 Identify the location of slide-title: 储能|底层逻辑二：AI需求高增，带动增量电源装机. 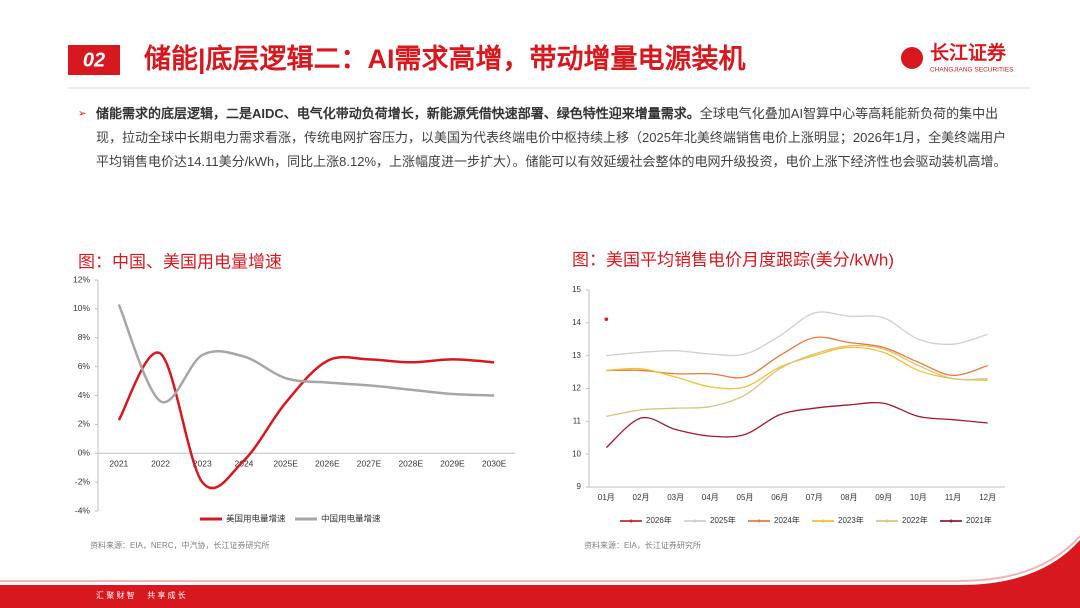
(445, 58).